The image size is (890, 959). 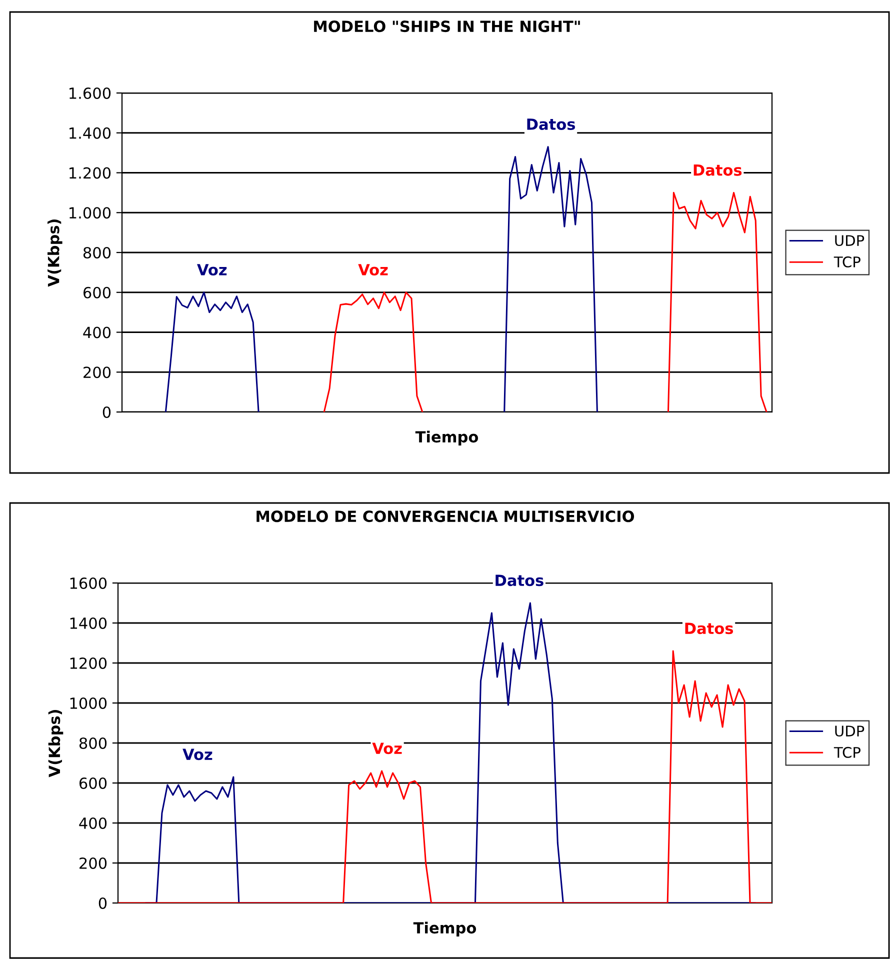 I want to click on y-tick-label: 1600, so click(x=88, y=583).